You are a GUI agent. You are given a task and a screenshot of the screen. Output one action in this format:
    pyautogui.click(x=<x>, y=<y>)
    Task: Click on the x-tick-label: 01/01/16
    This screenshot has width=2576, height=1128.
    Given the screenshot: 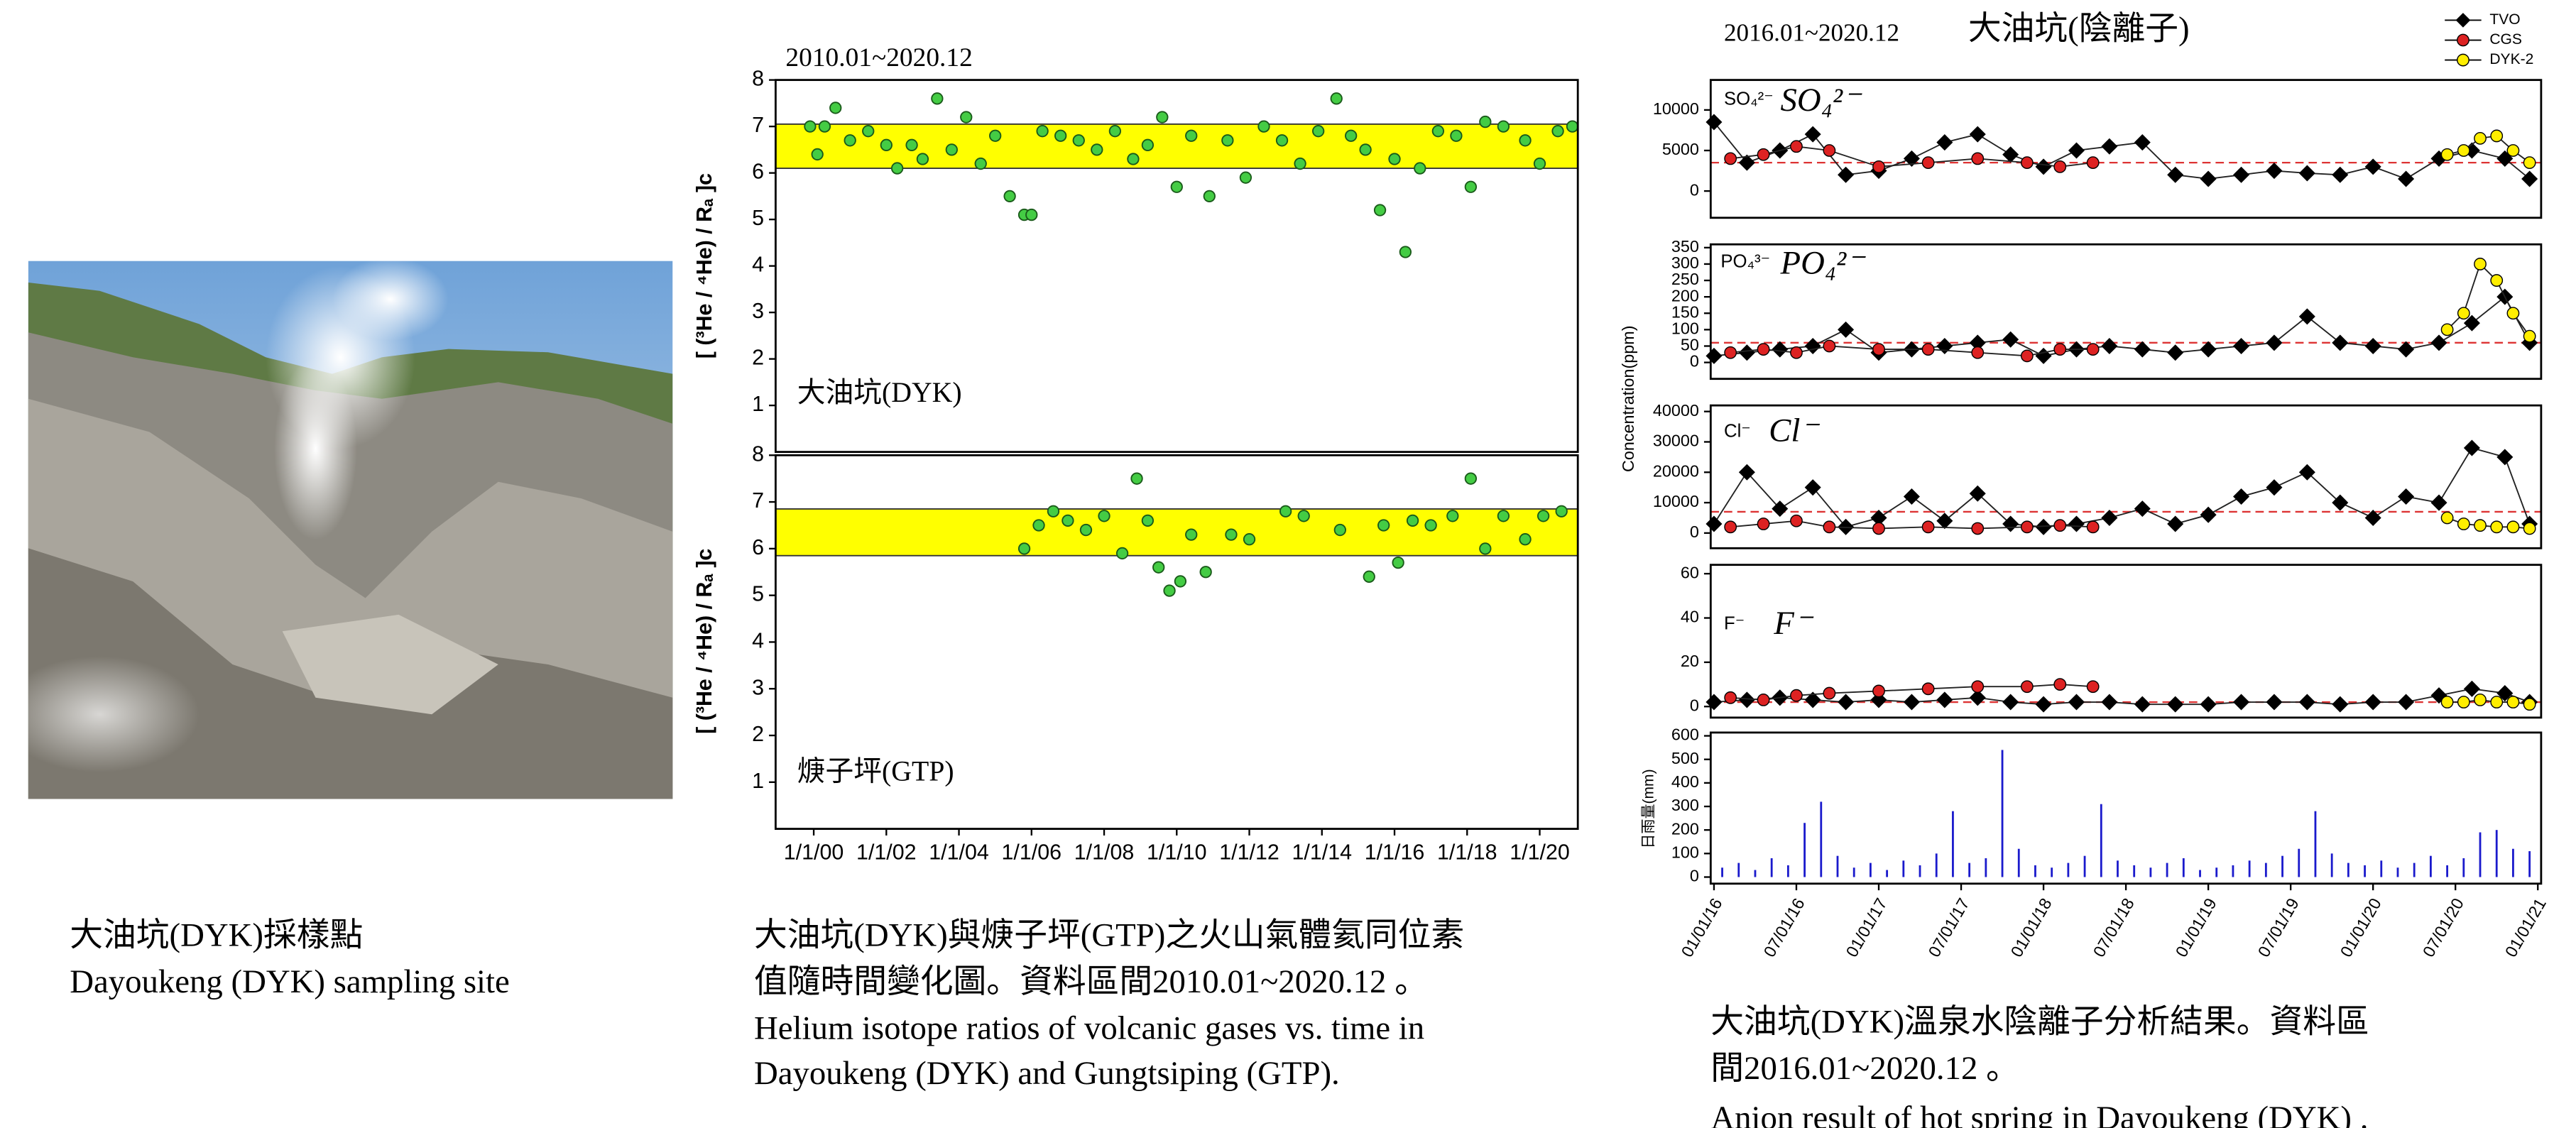 What is the action you would take?
    pyautogui.click(x=1702, y=927)
    